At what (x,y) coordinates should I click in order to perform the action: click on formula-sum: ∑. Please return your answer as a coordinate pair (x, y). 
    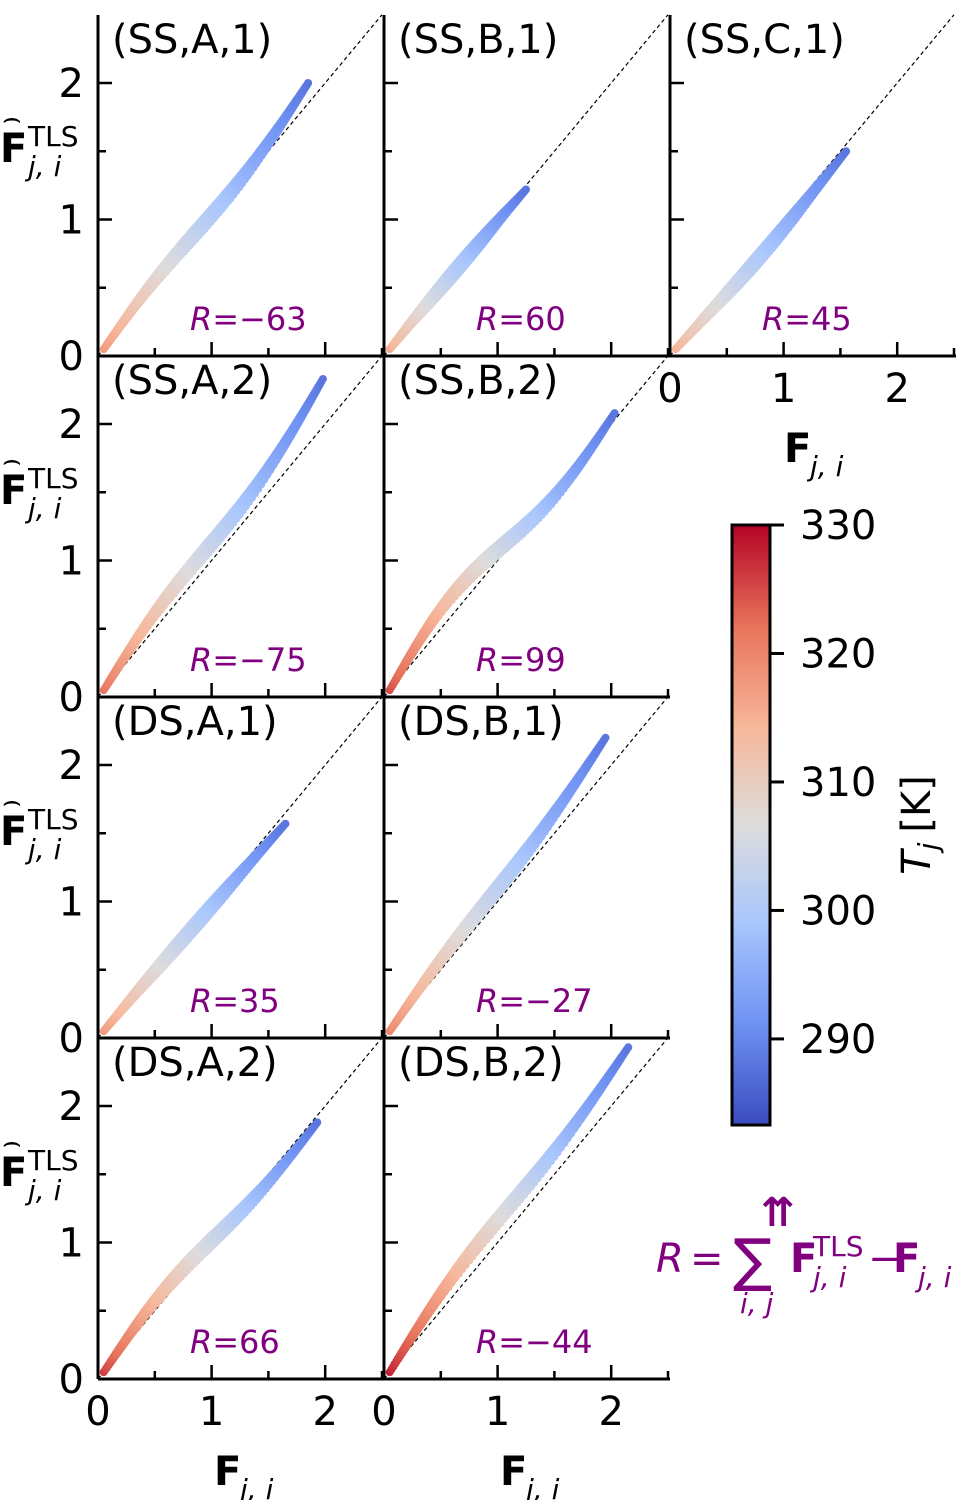
    Looking at the image, I should click on (752, 1260).